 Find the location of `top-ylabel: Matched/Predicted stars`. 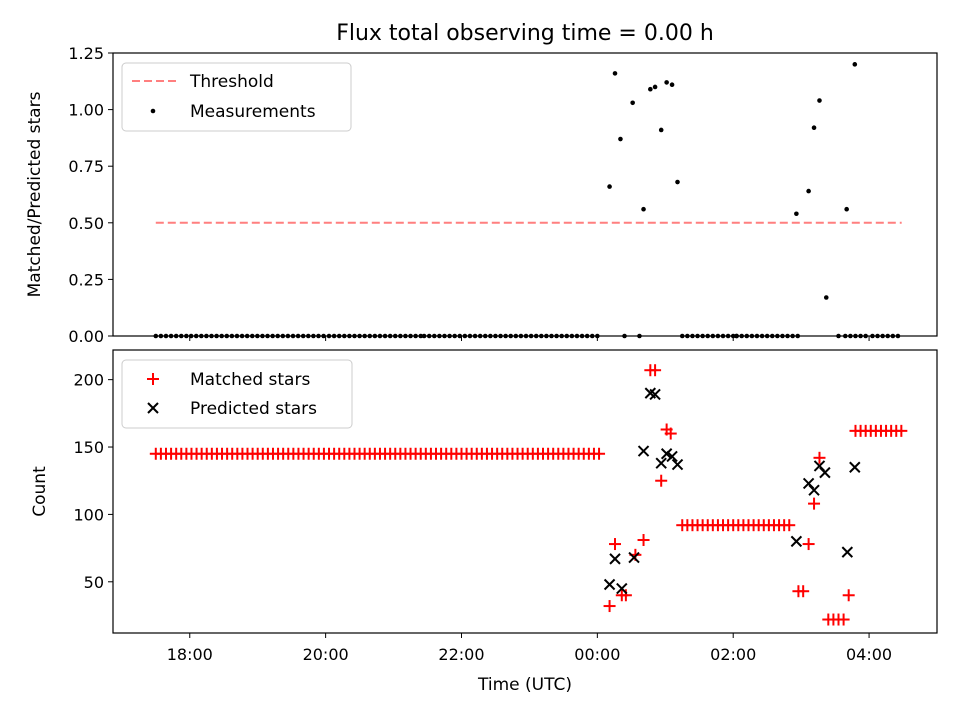

top-ylabel: Matched/Predicted stars is located at coordinates (35, 194).